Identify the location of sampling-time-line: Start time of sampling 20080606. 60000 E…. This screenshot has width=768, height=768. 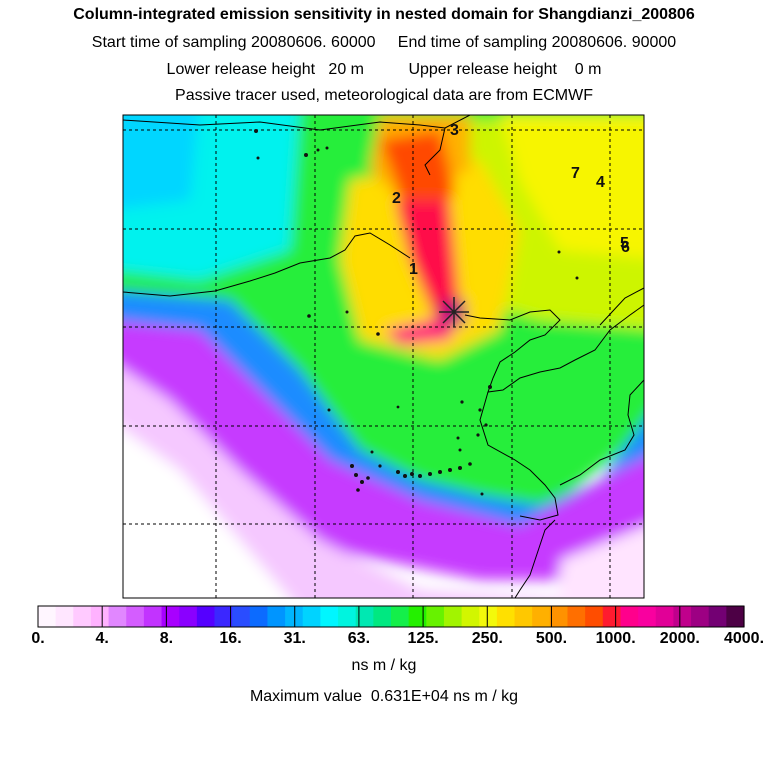
(384, 42).